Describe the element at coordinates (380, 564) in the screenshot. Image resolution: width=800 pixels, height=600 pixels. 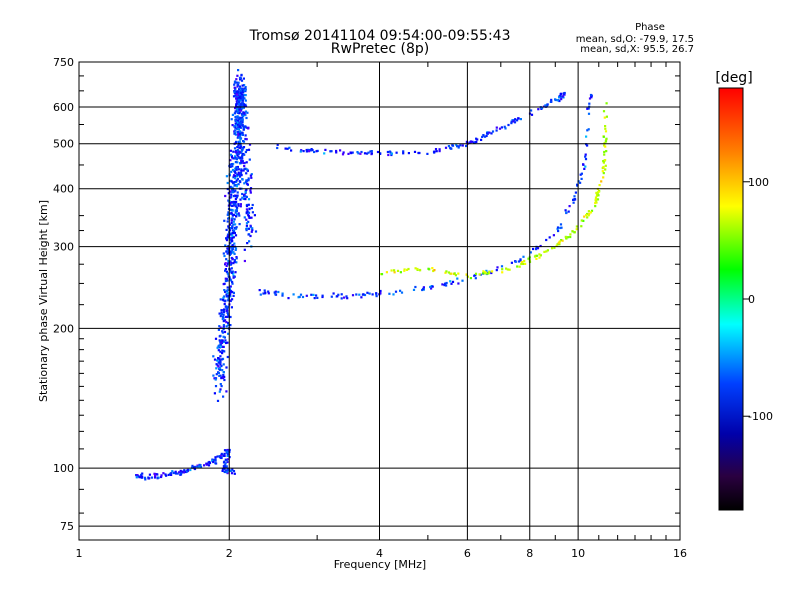
I see `x-axis-label: Frequency [MHz]` at that location.